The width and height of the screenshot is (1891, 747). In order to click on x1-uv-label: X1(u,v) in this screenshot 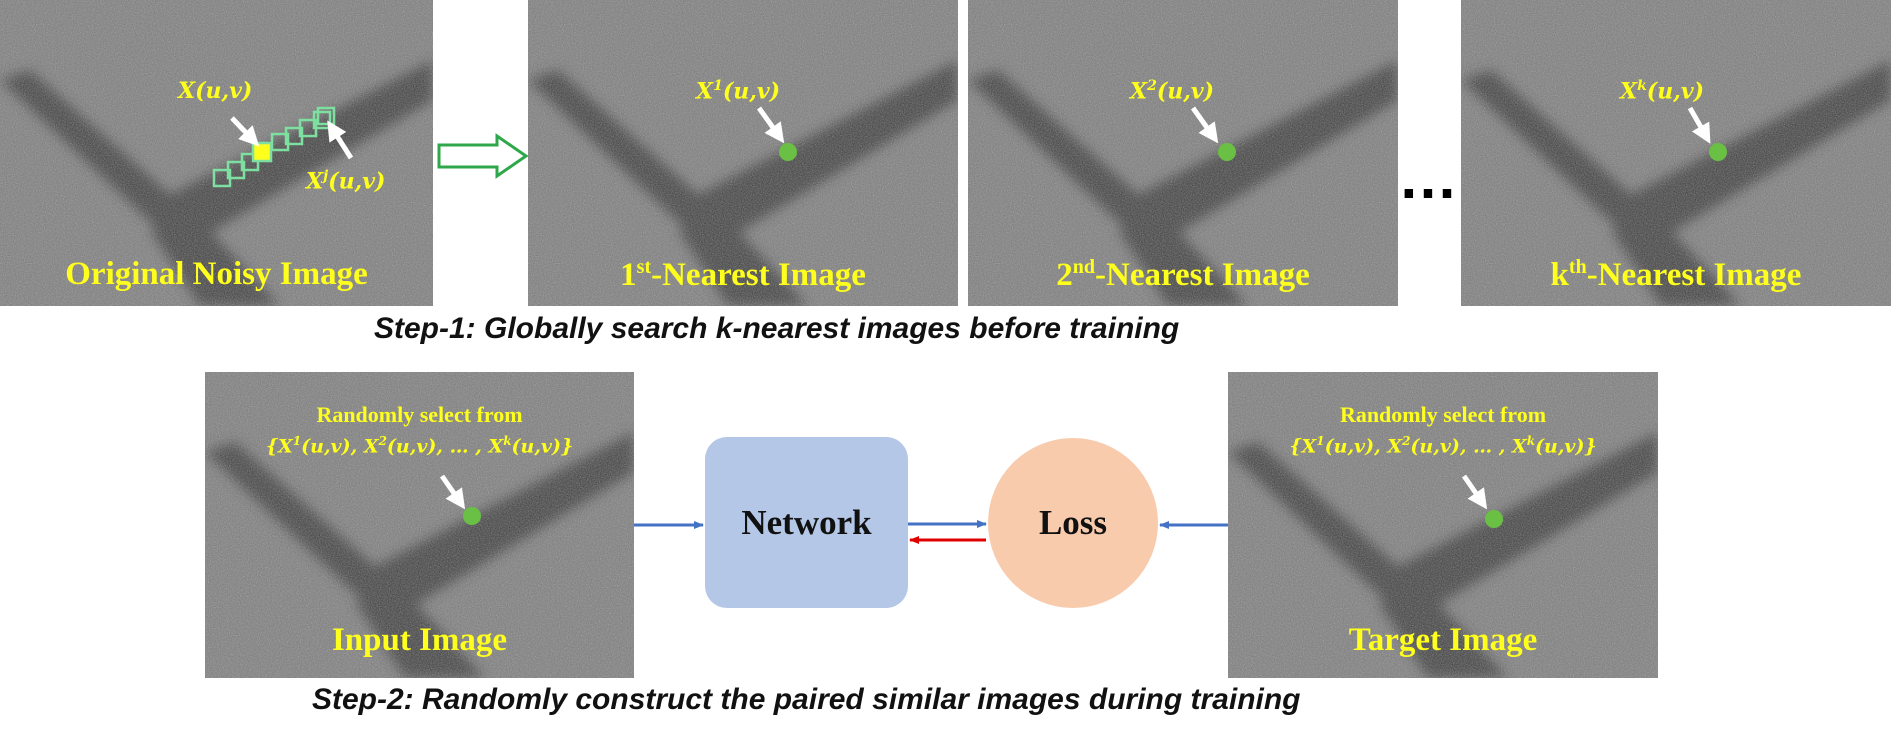, I will do `click(738, 91)`.